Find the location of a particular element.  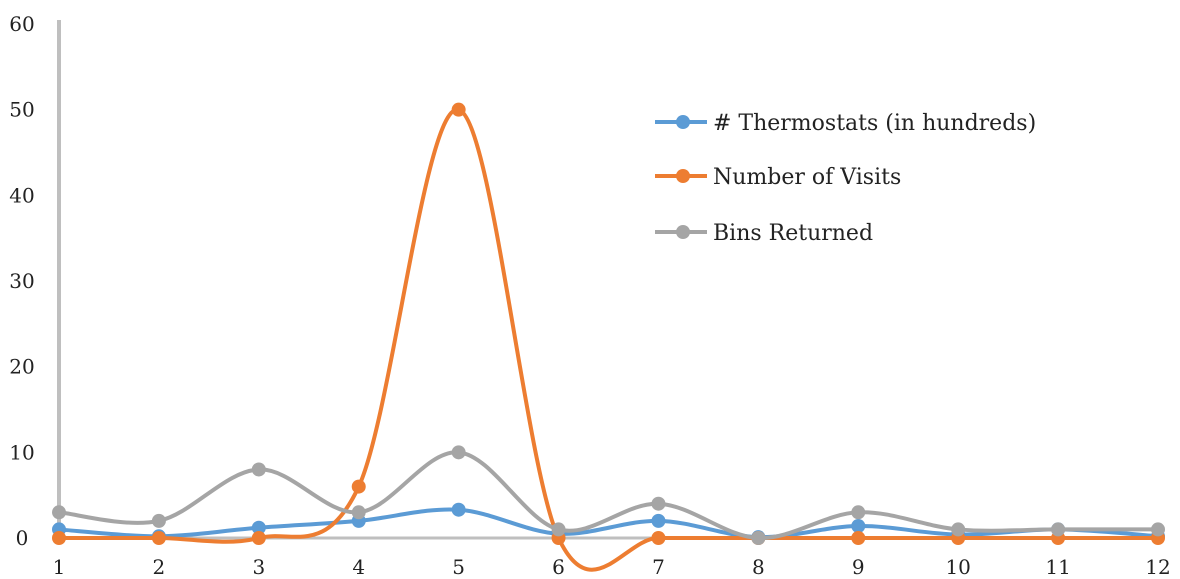

x-tick-label: 11 is located at coordinates (1057, 567).